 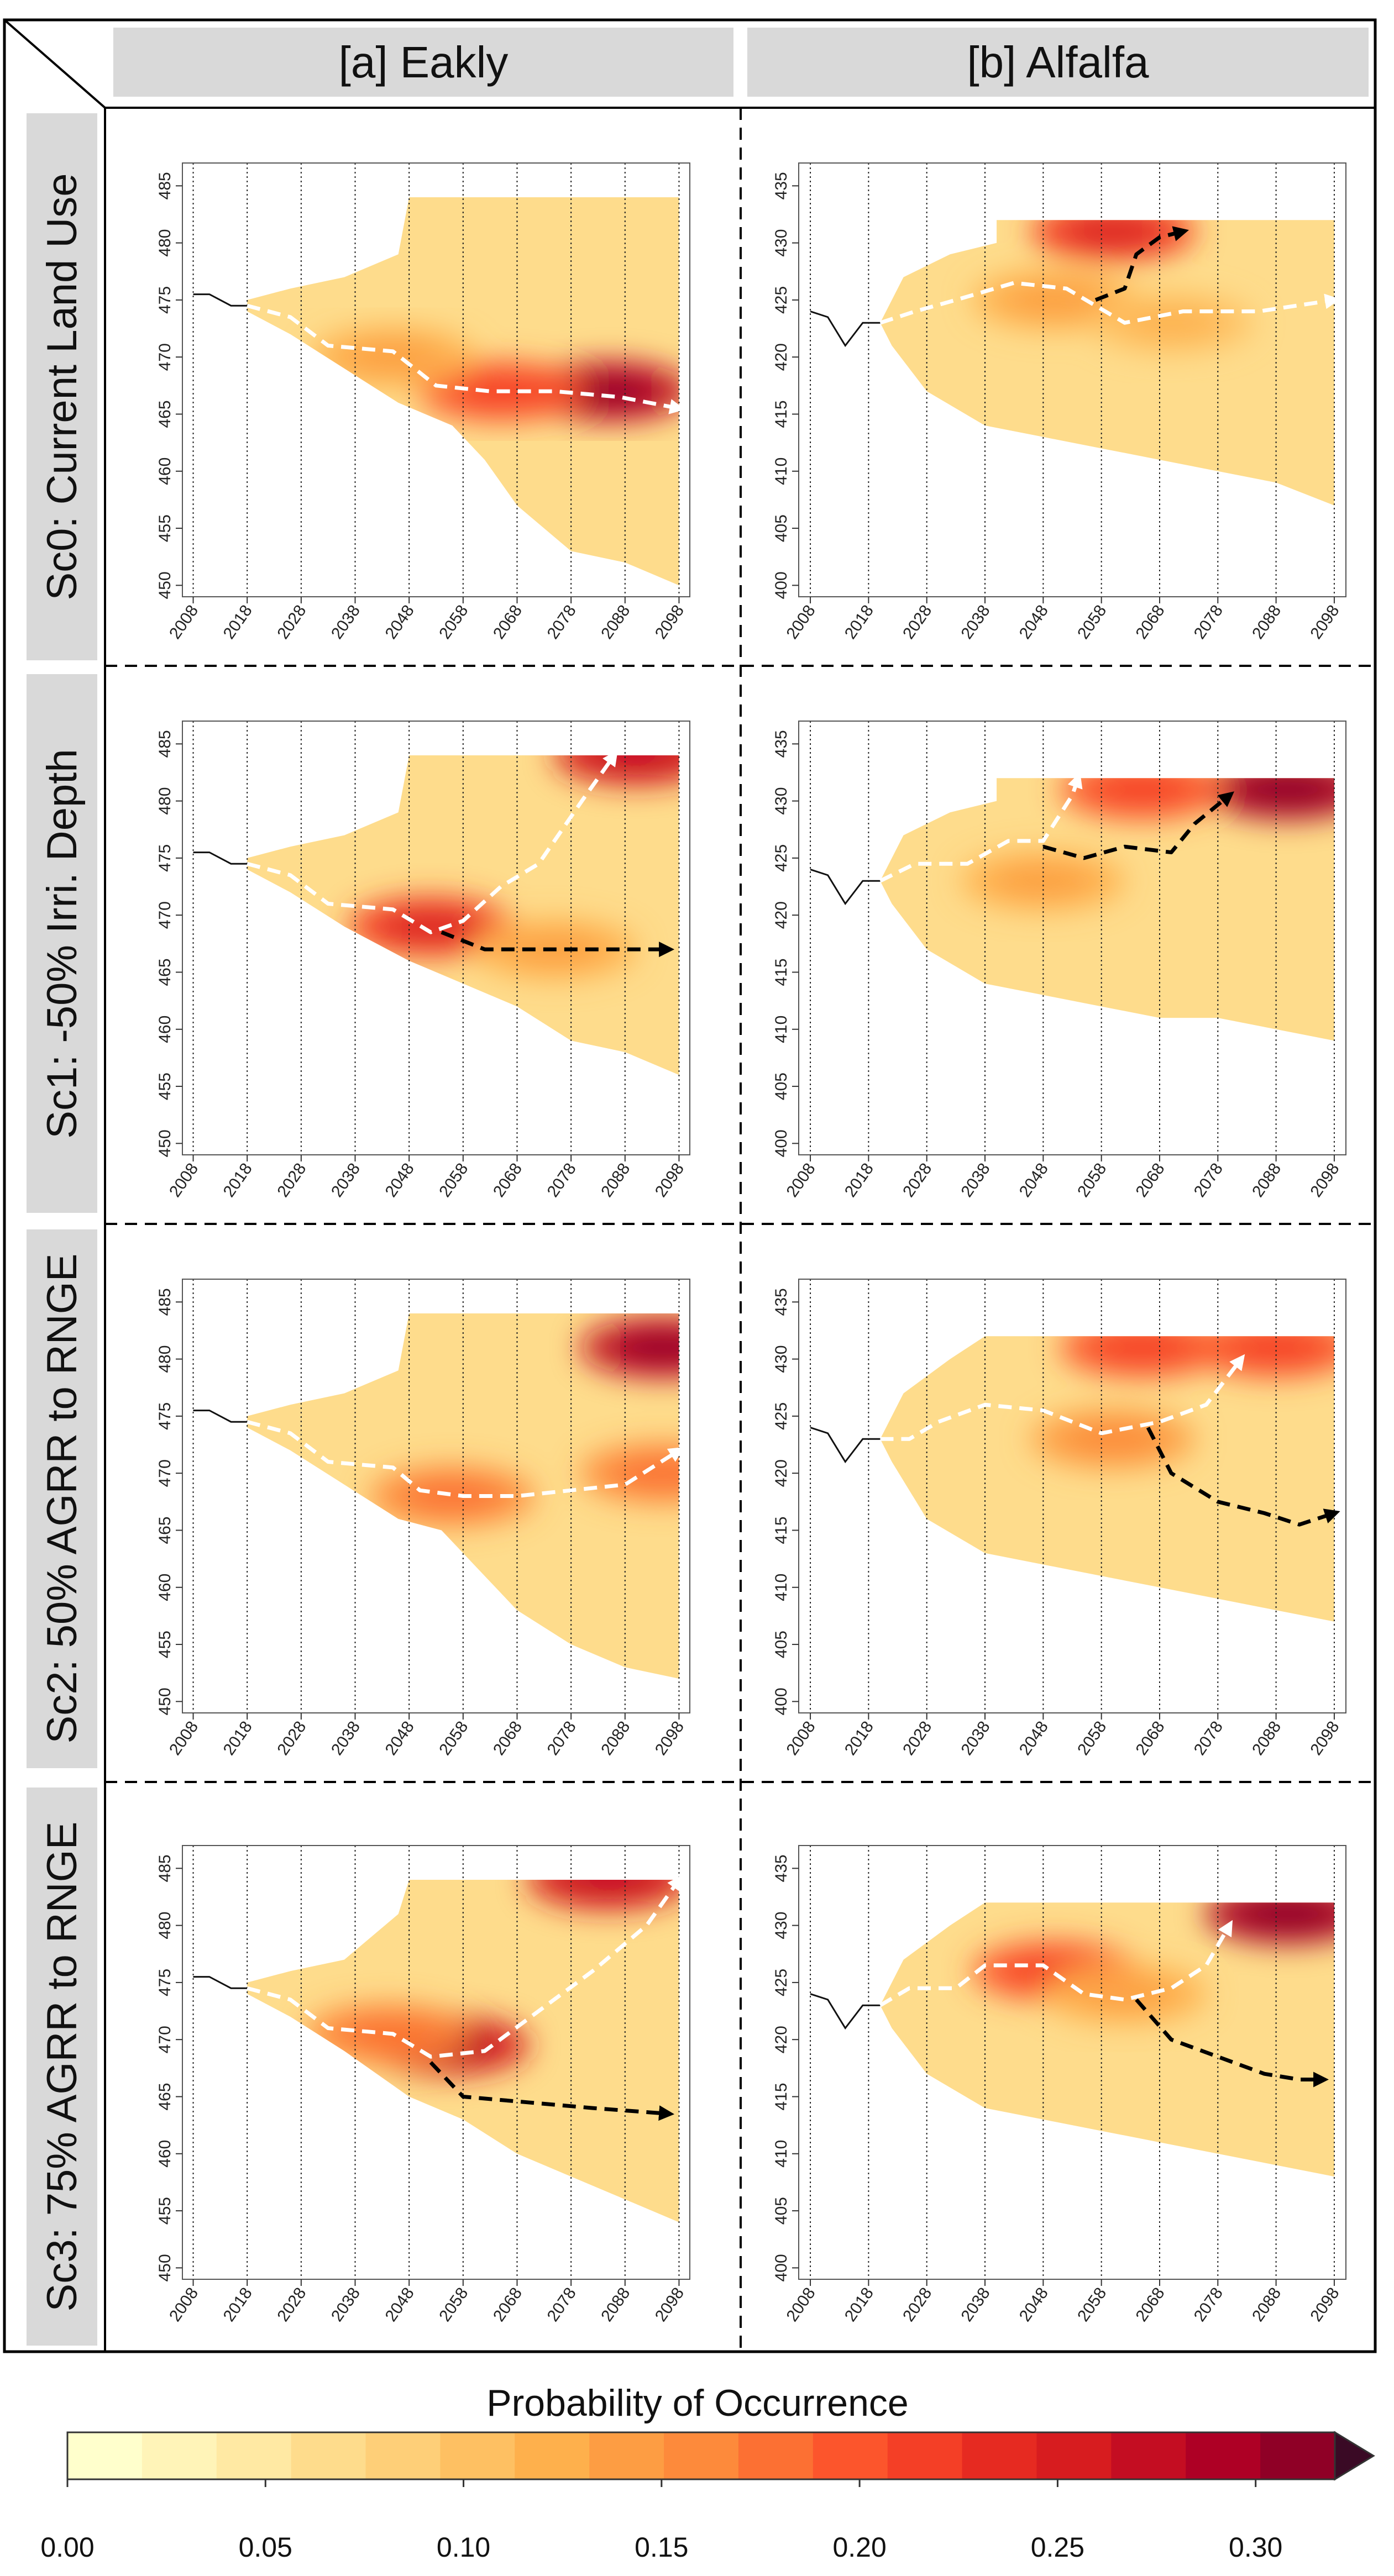 I want to click on row-header-sc2: Sc2: 50% AGRR to RNGE, so click(x=62, y=1499).